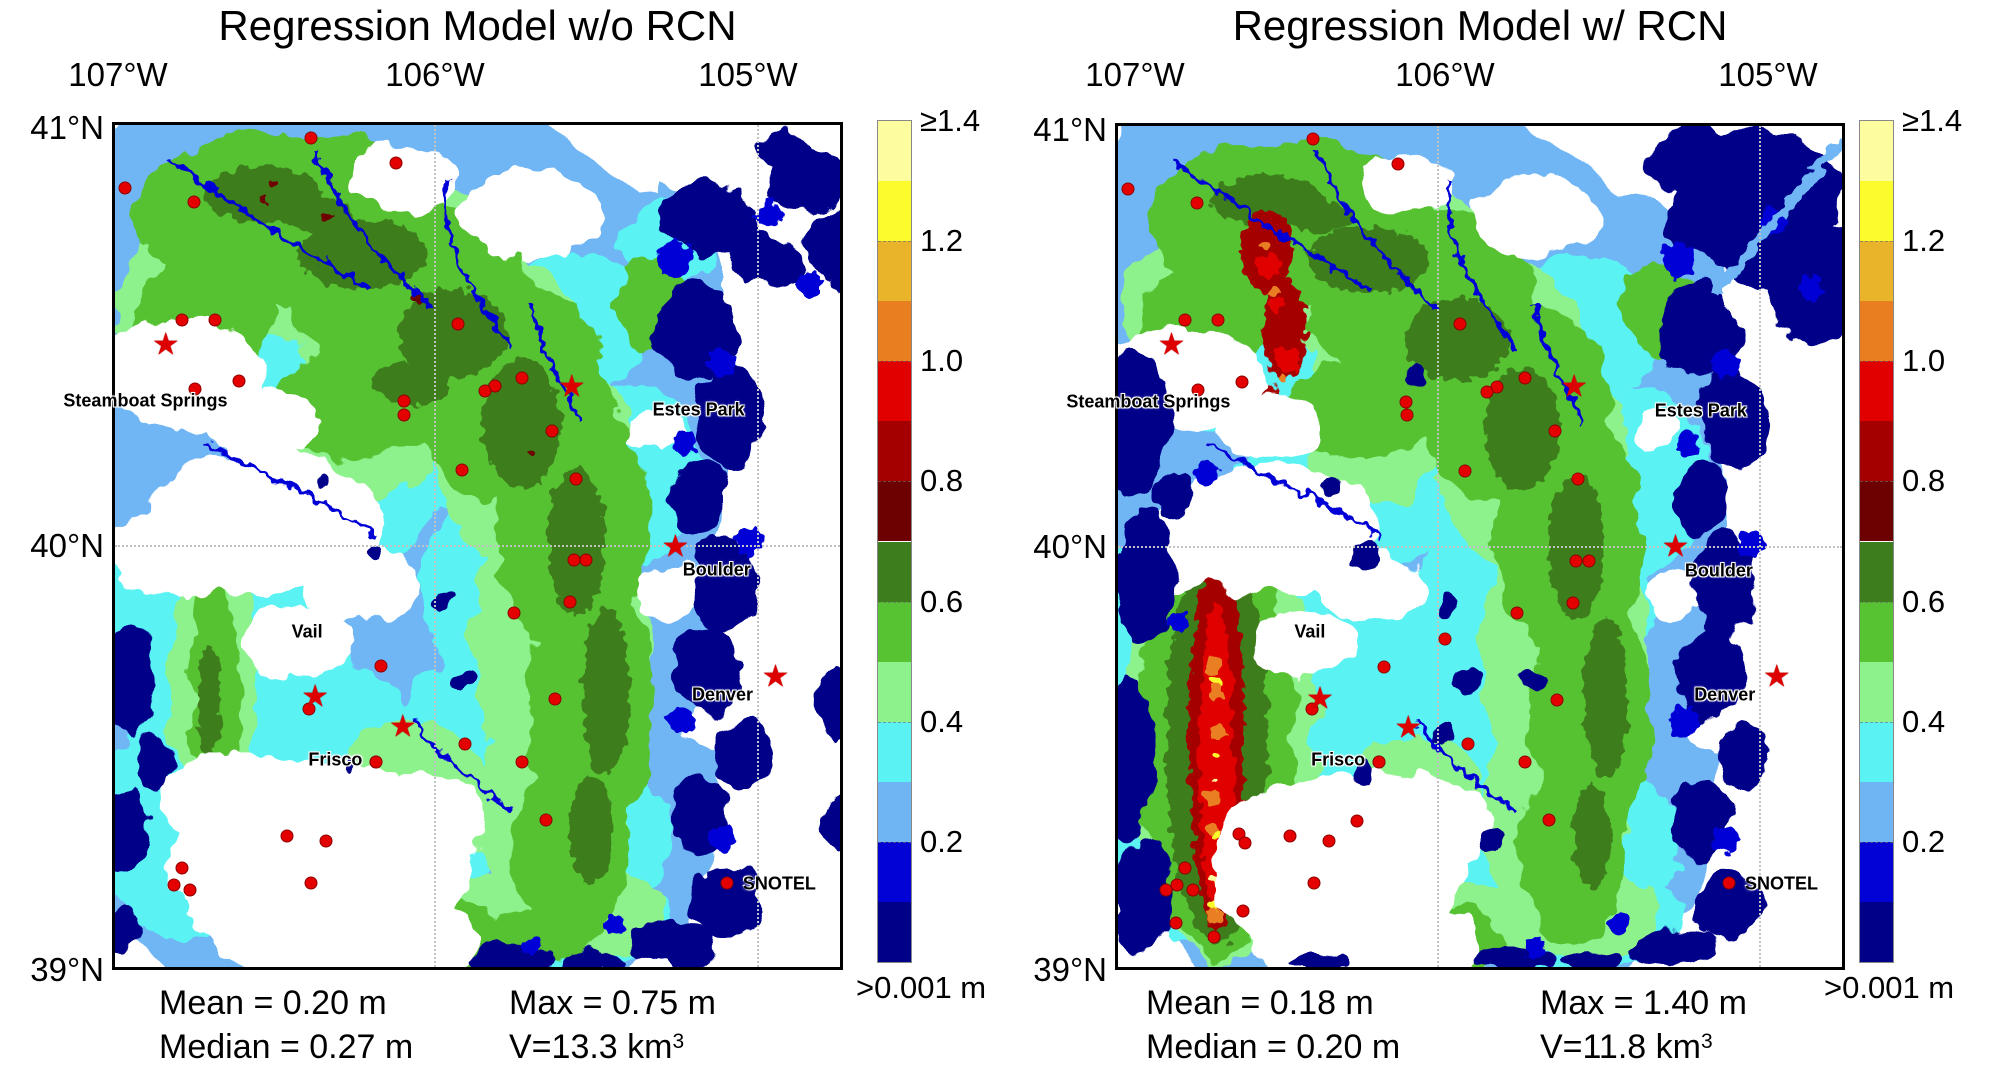 The image size is (2007, 1092). I want to click on snotel-legend-dot, so click(727, 883).